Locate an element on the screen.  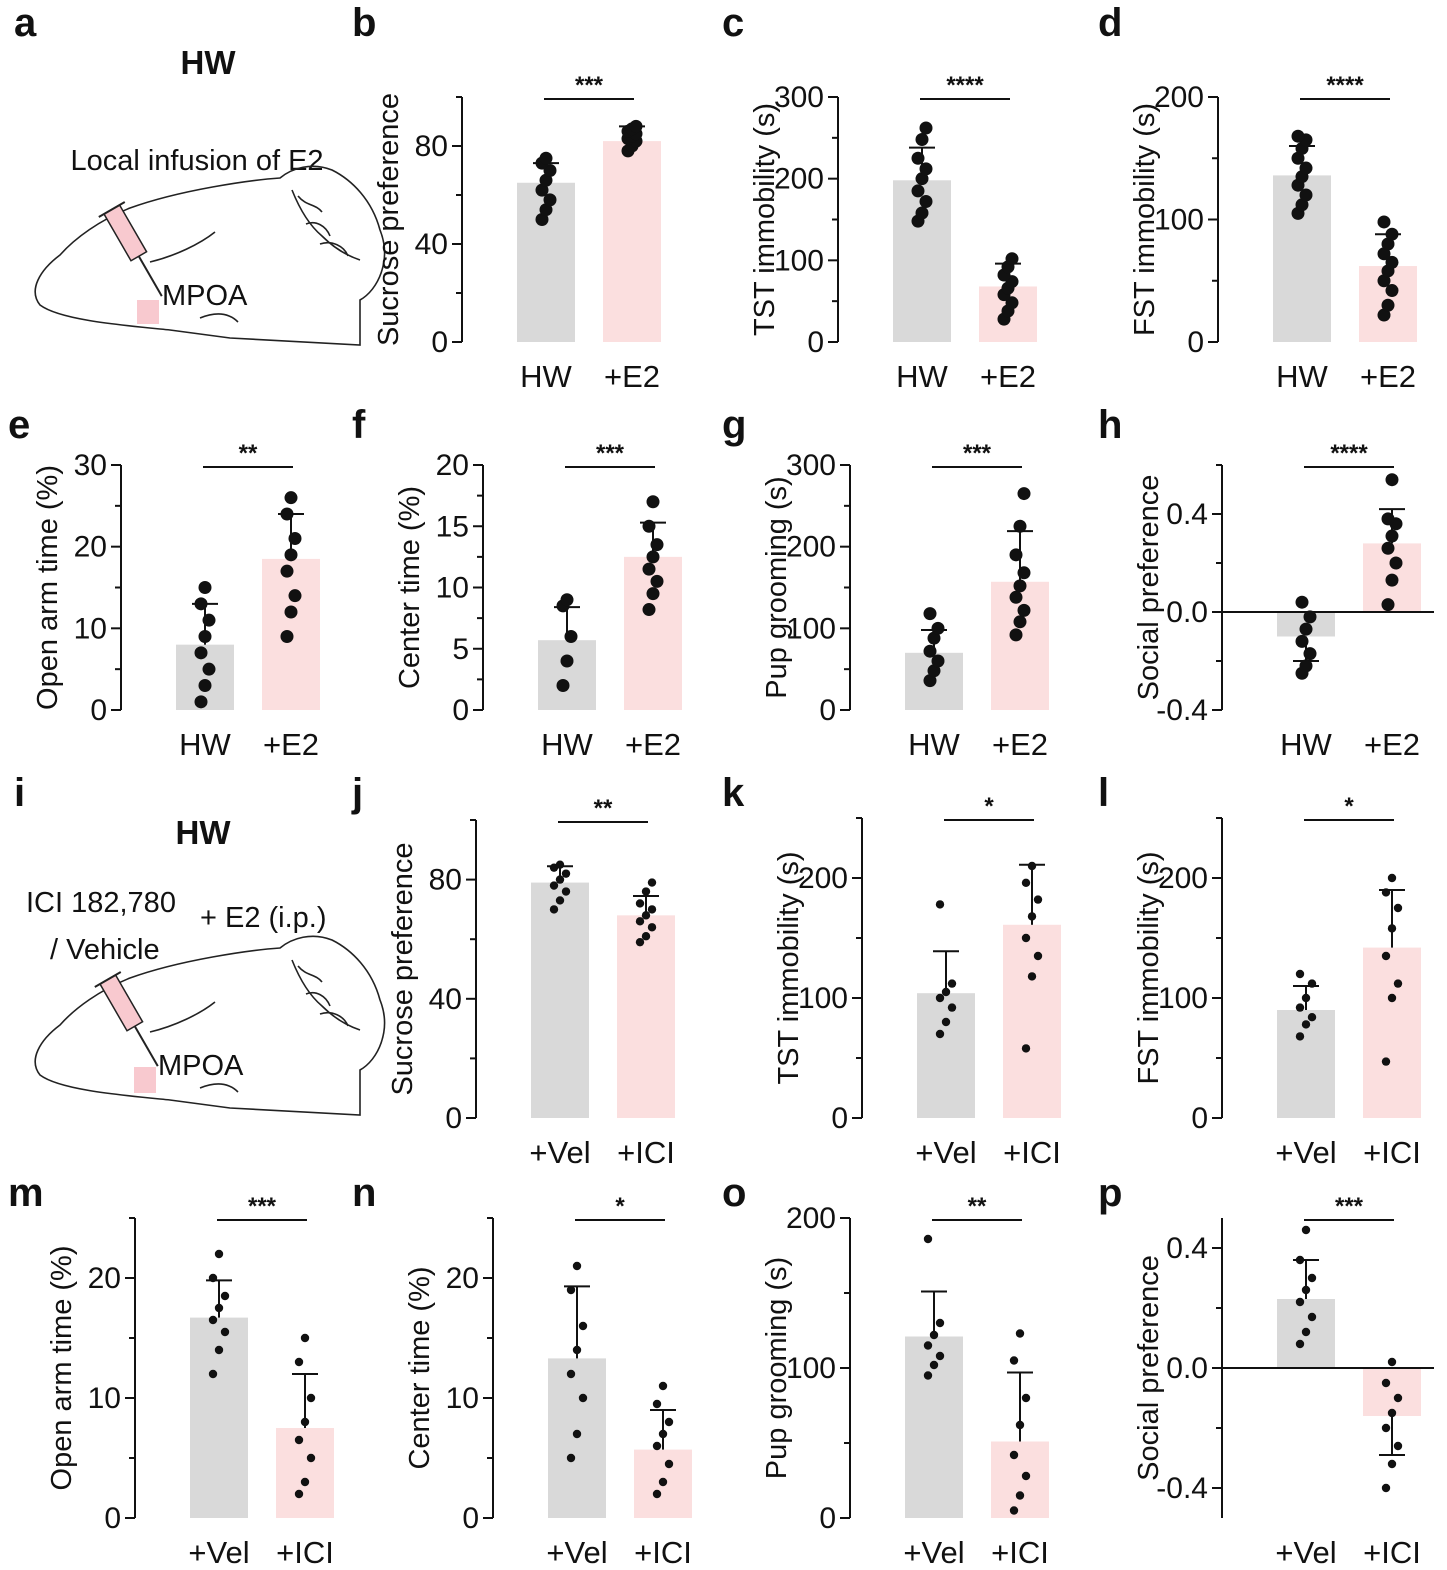
y-axis-label: TST immobility (s) is located at coordinates (765, 219).